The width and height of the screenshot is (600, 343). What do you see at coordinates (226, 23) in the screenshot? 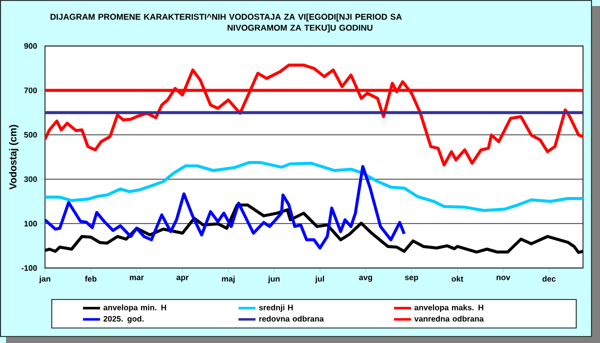
I see `chart-title: DIJAGRAM PROMENE KARAKTERISTI^NIH VODOSTAJA ZA VI[EGODI[NJI PERIOD SA NIVOGRAMOM ZA TEKU]U GODINU` at bounding box center [226, 23].